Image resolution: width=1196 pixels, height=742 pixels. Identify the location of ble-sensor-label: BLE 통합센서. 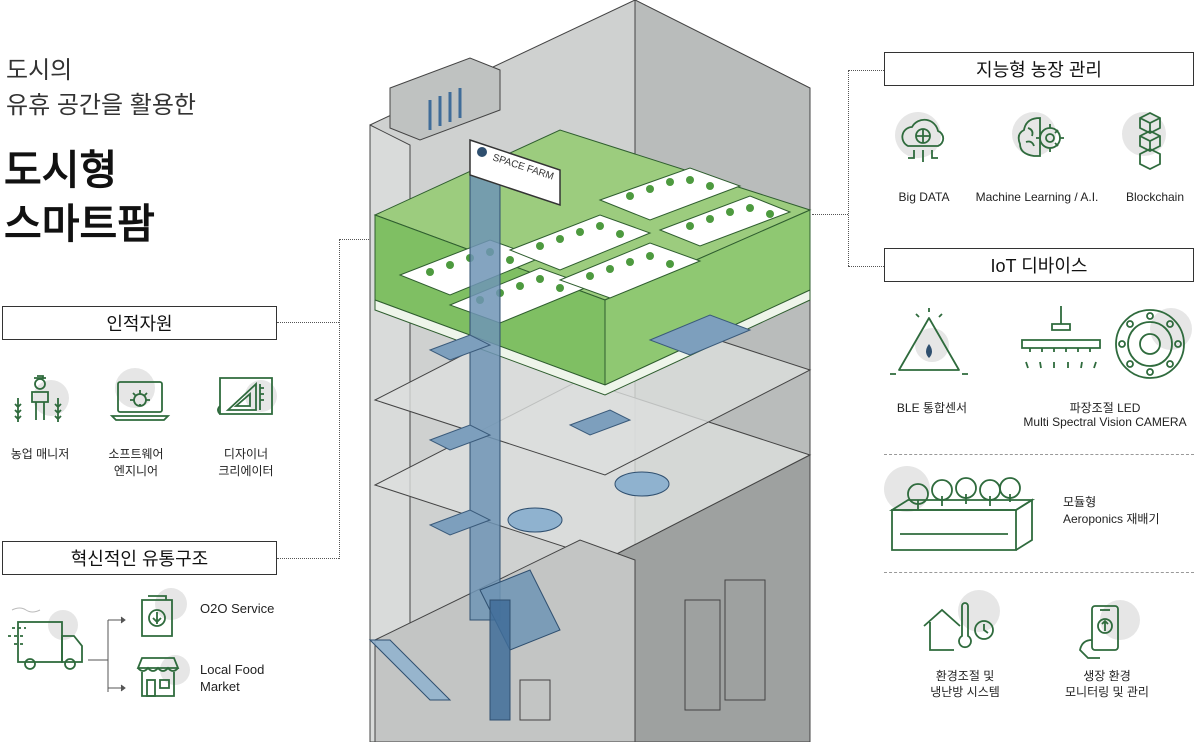
(932, 408).